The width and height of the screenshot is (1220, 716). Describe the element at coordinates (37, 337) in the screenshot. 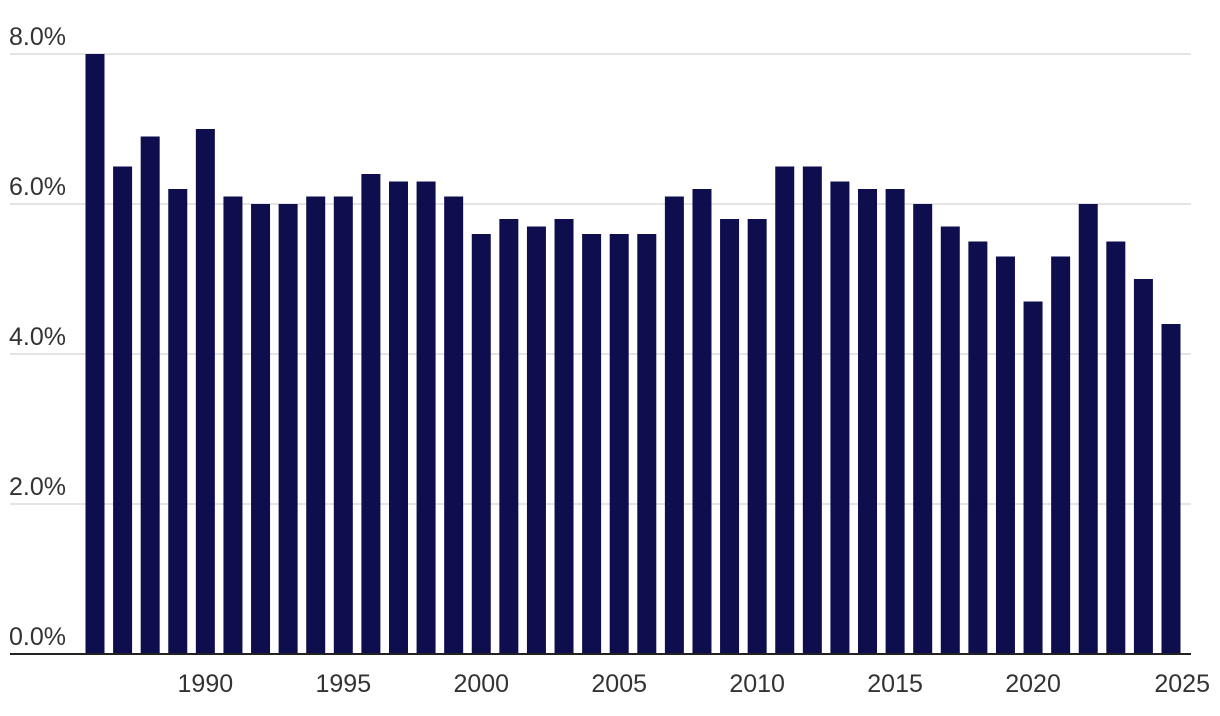

I see `y-tick-label: 4.0%` at that location.